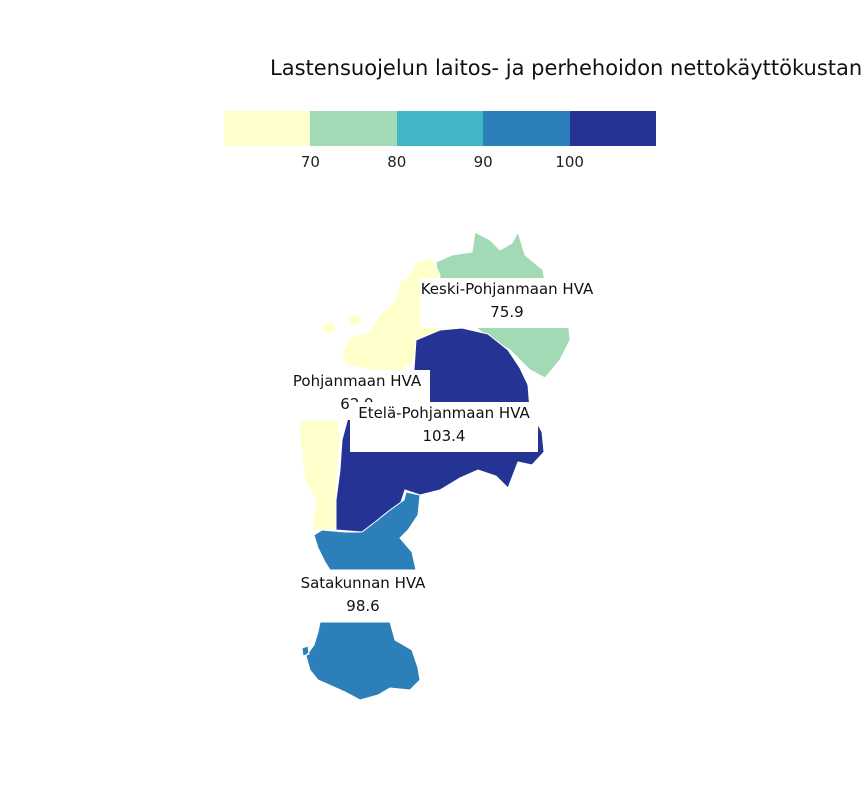 The image size is (864, 792). I want to click on label-keski-pohjanmaa: Keski-Pohjanmaan HVA 75.9, so click(507, 303).